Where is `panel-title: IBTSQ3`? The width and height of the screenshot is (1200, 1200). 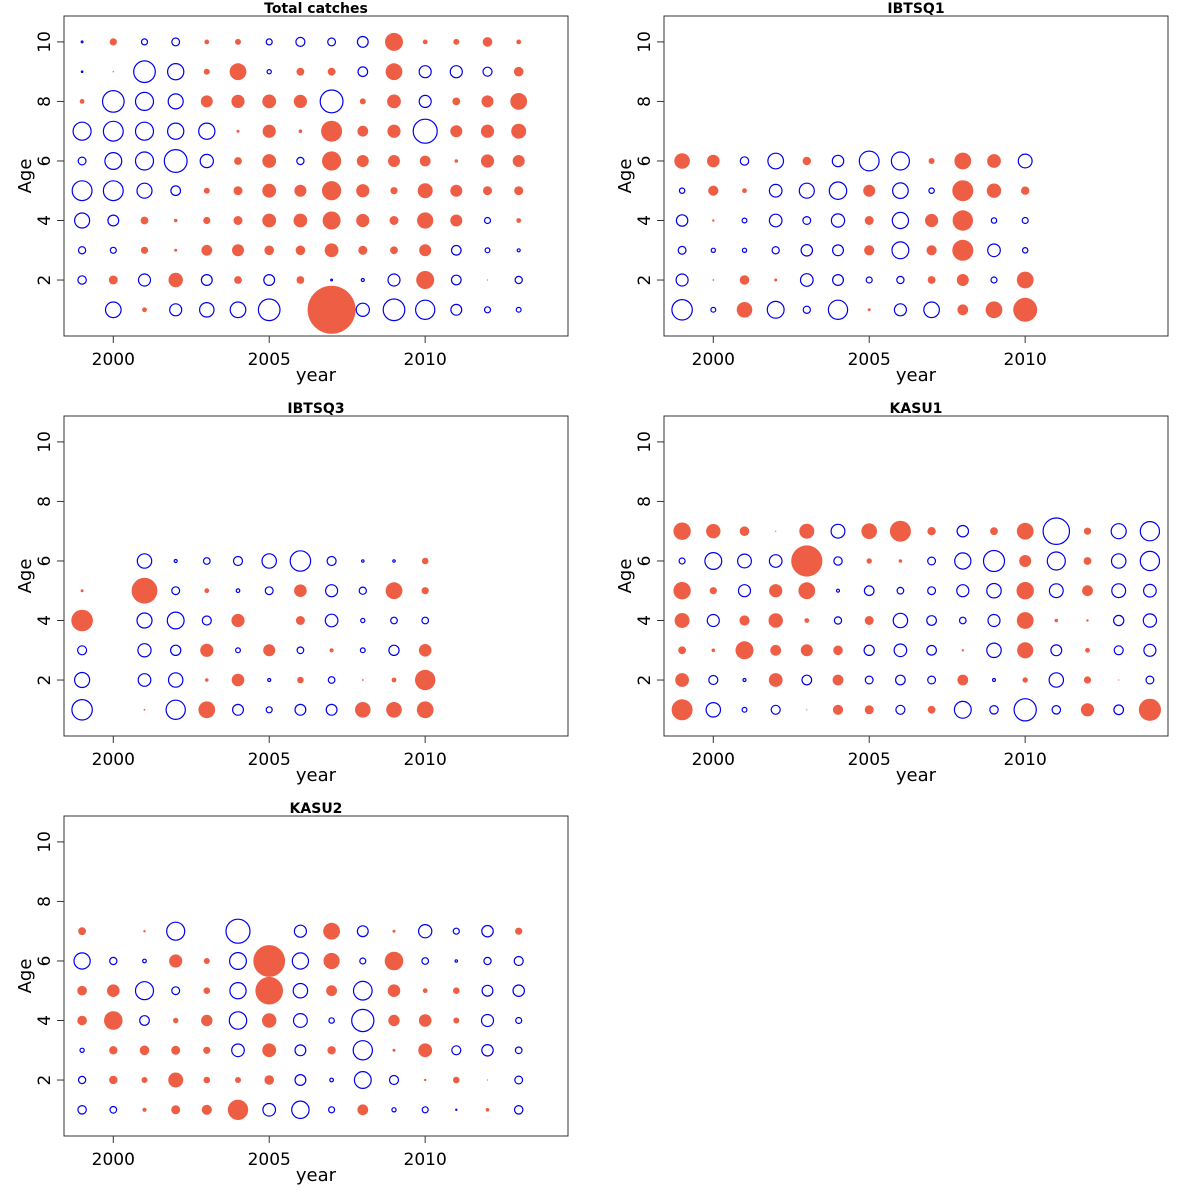
panel-title: IBTSQ3 is located at coordinates (315, 409).